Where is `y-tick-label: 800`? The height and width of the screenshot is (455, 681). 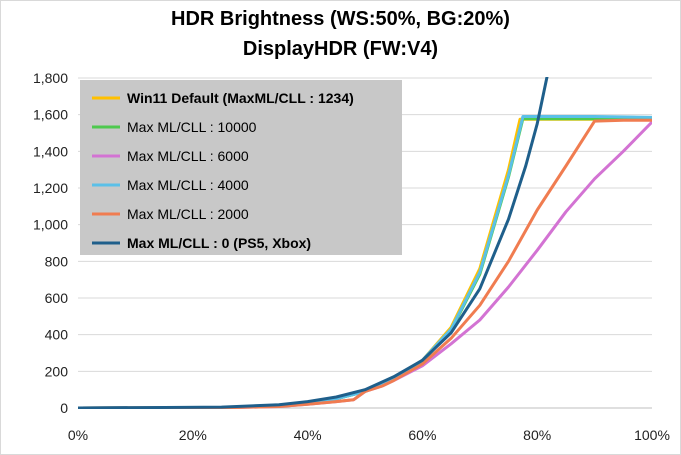
y-tick-label: 800 is located at coordinates (57, 261).